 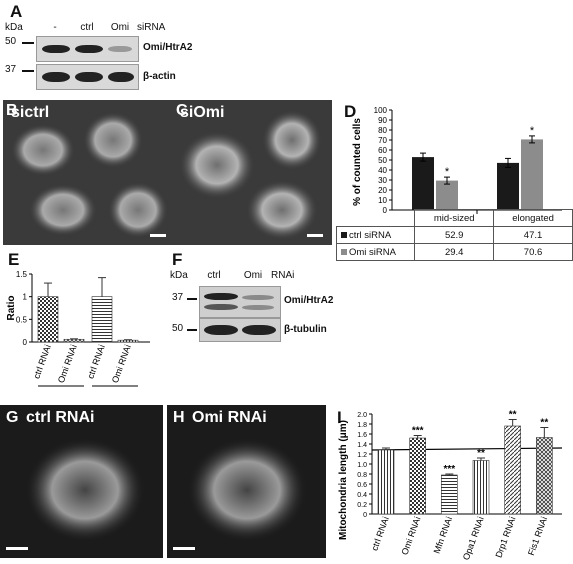 I want to click on chart-e-bars: ctrl RNAi Omi RNAi ctrl RNAi Omi RNAi, so click(x=85, y=330).